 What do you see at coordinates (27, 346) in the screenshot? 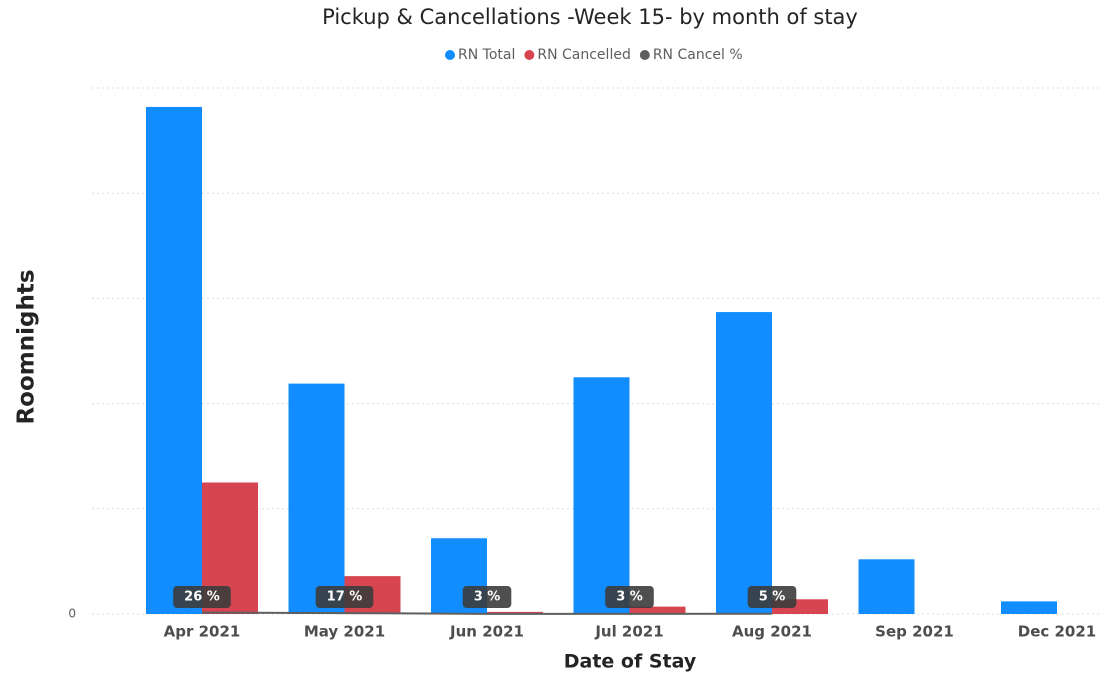
I see `y-axis-title: Roomnights` at bounding box center [27, 346].